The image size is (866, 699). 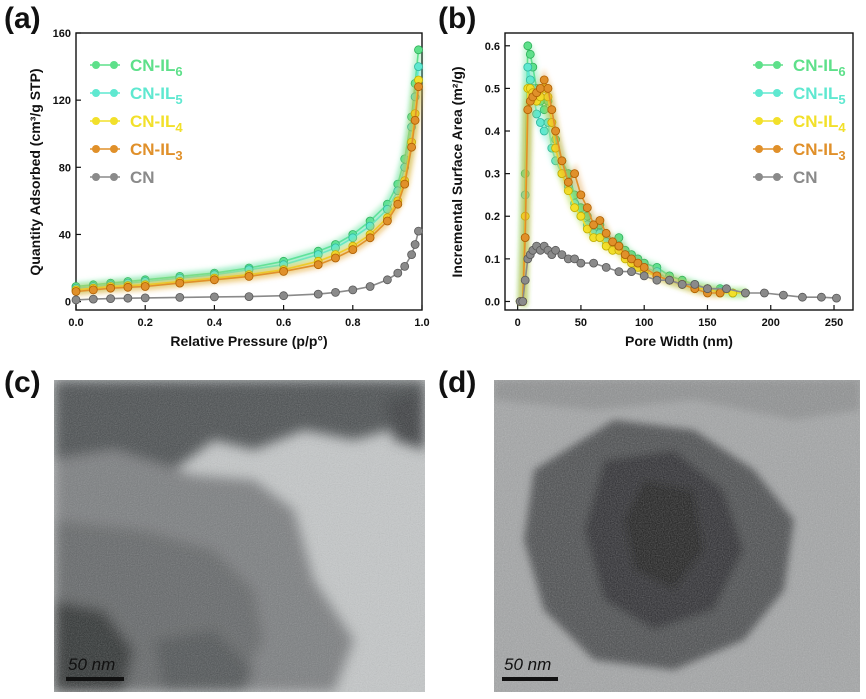 I want to click on a-legend-label: CN, so click(x=142, y=177).